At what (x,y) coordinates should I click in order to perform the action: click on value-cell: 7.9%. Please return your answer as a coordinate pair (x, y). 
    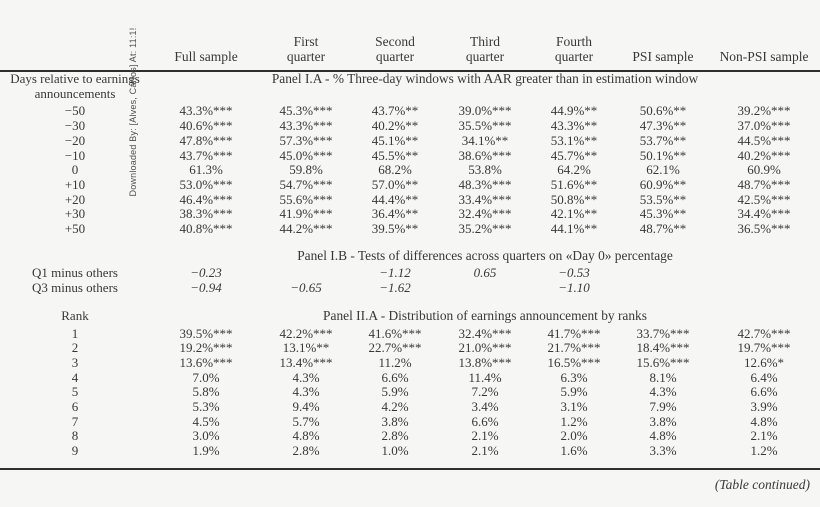
    Looking at the image, I should click on (663, 407).